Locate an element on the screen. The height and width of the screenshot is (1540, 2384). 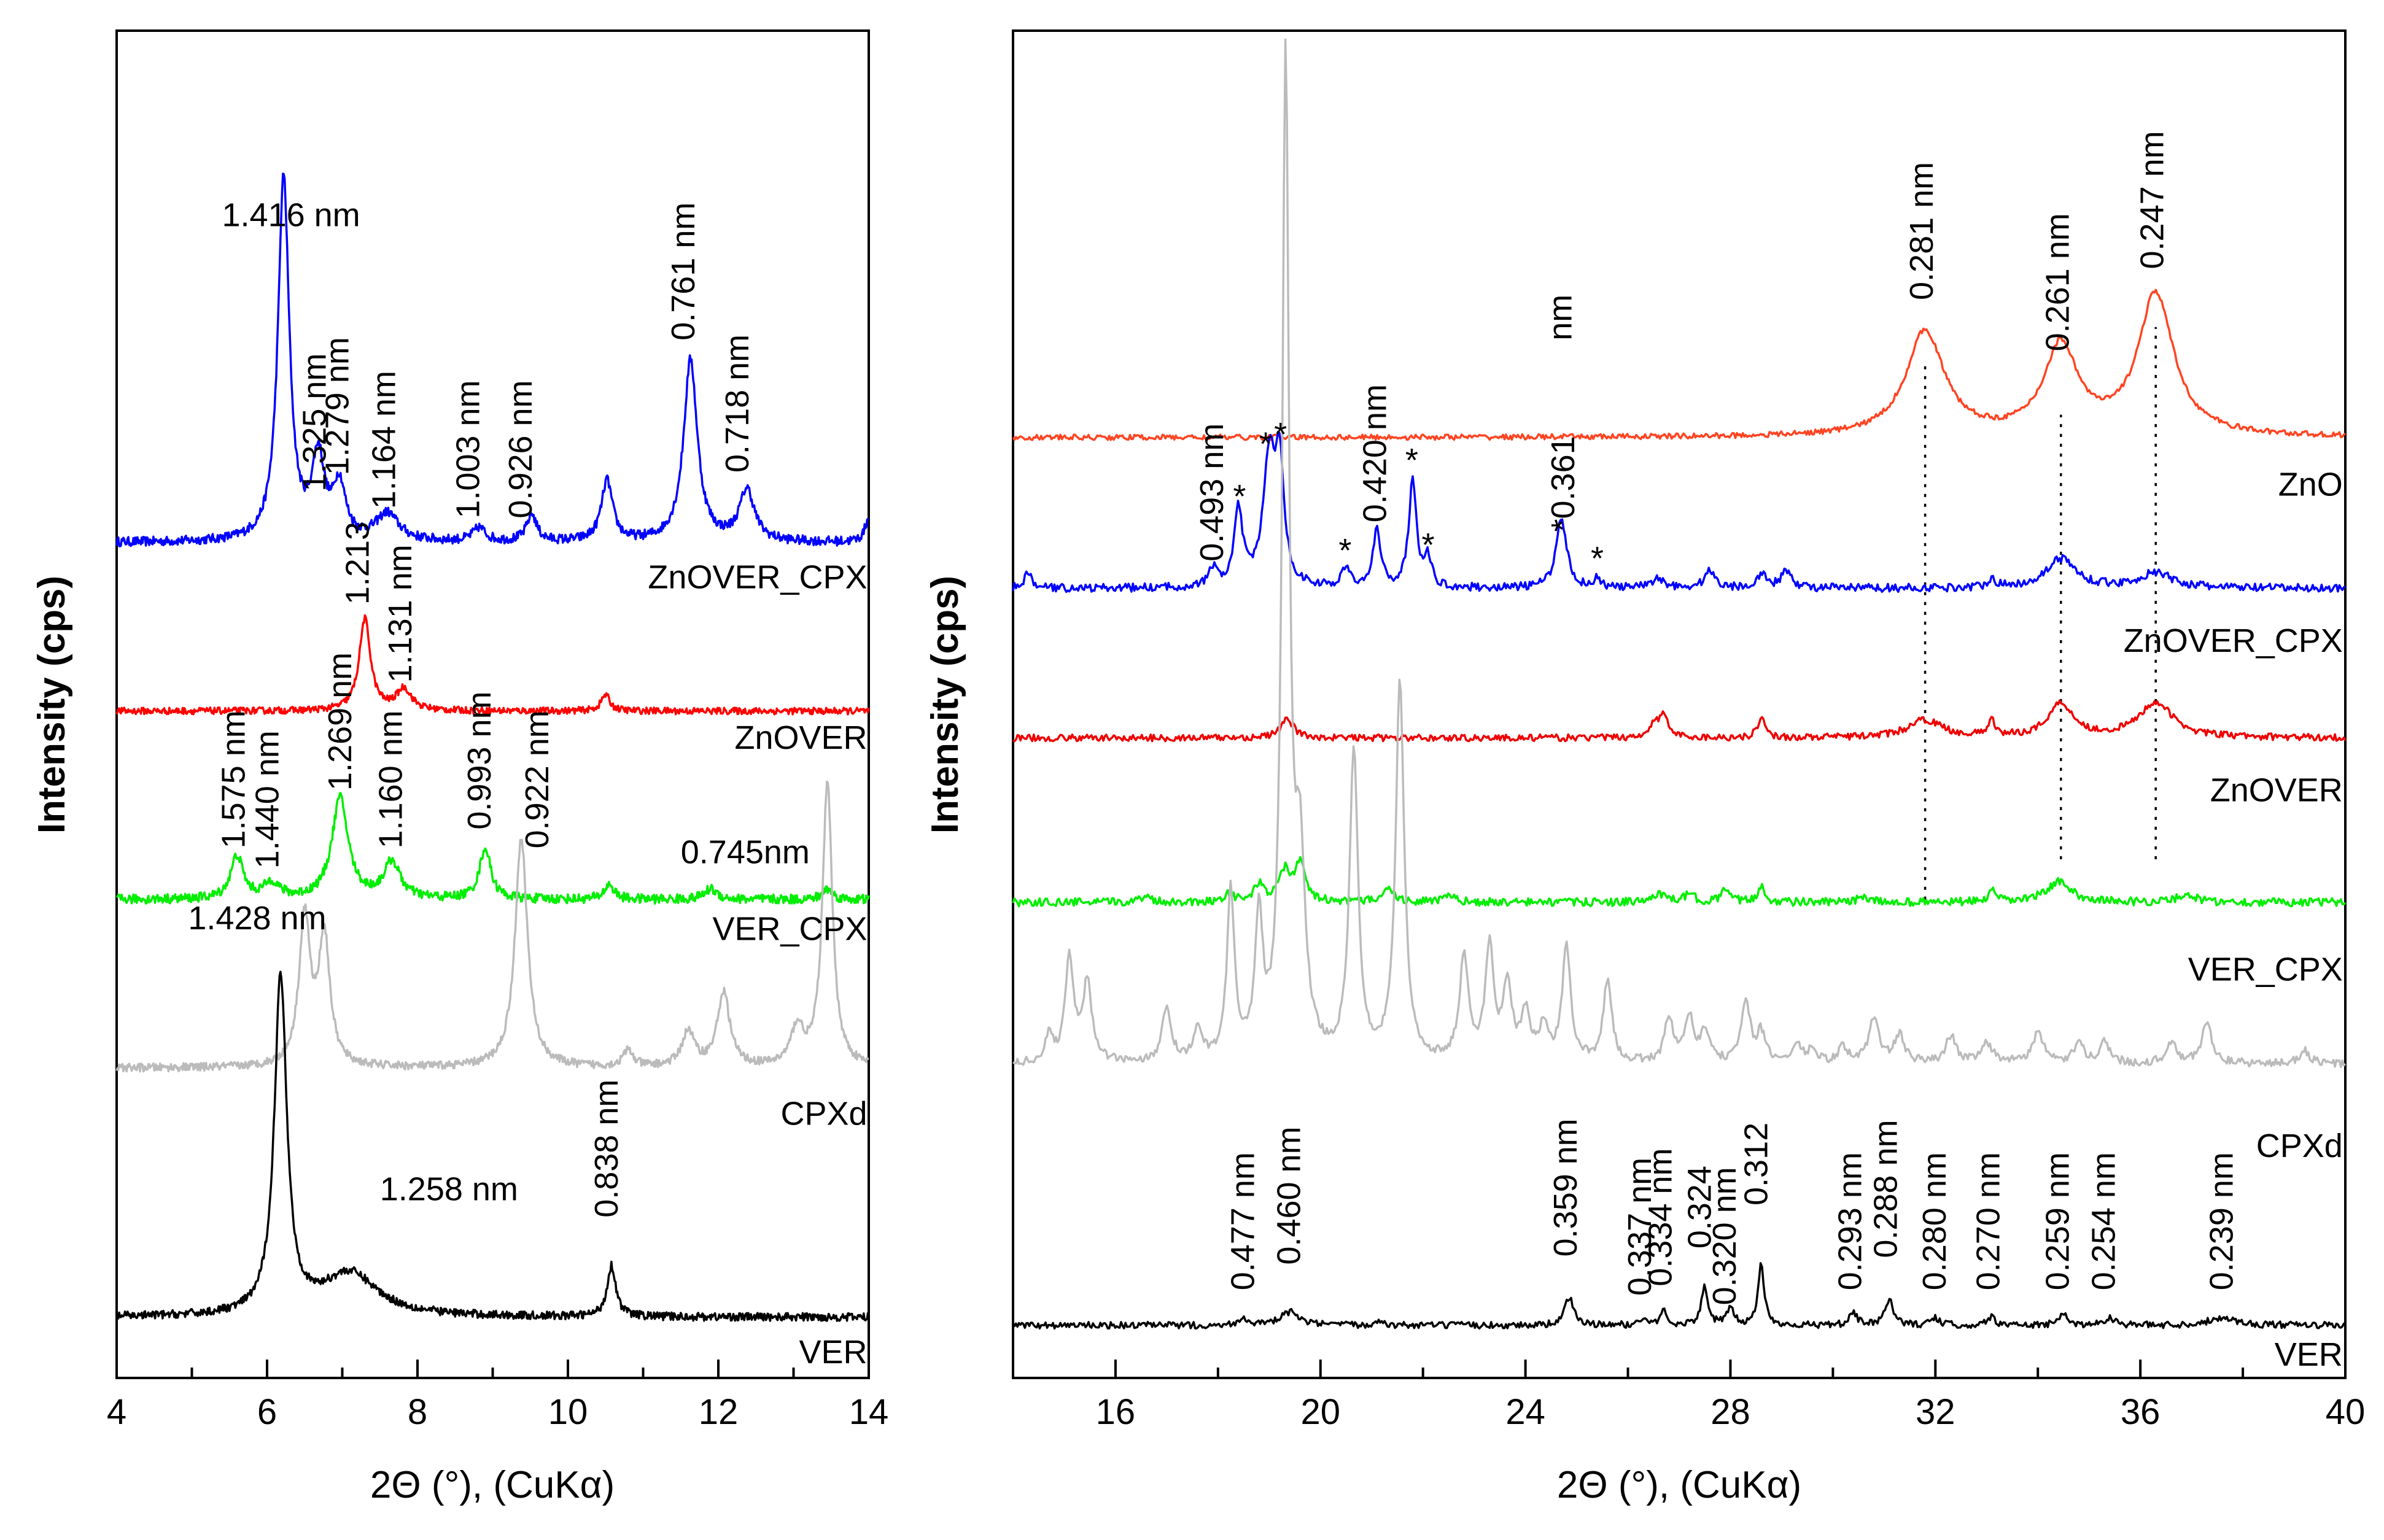
left-peak-label: 1.131 nm is located at coordinates (400, 613).